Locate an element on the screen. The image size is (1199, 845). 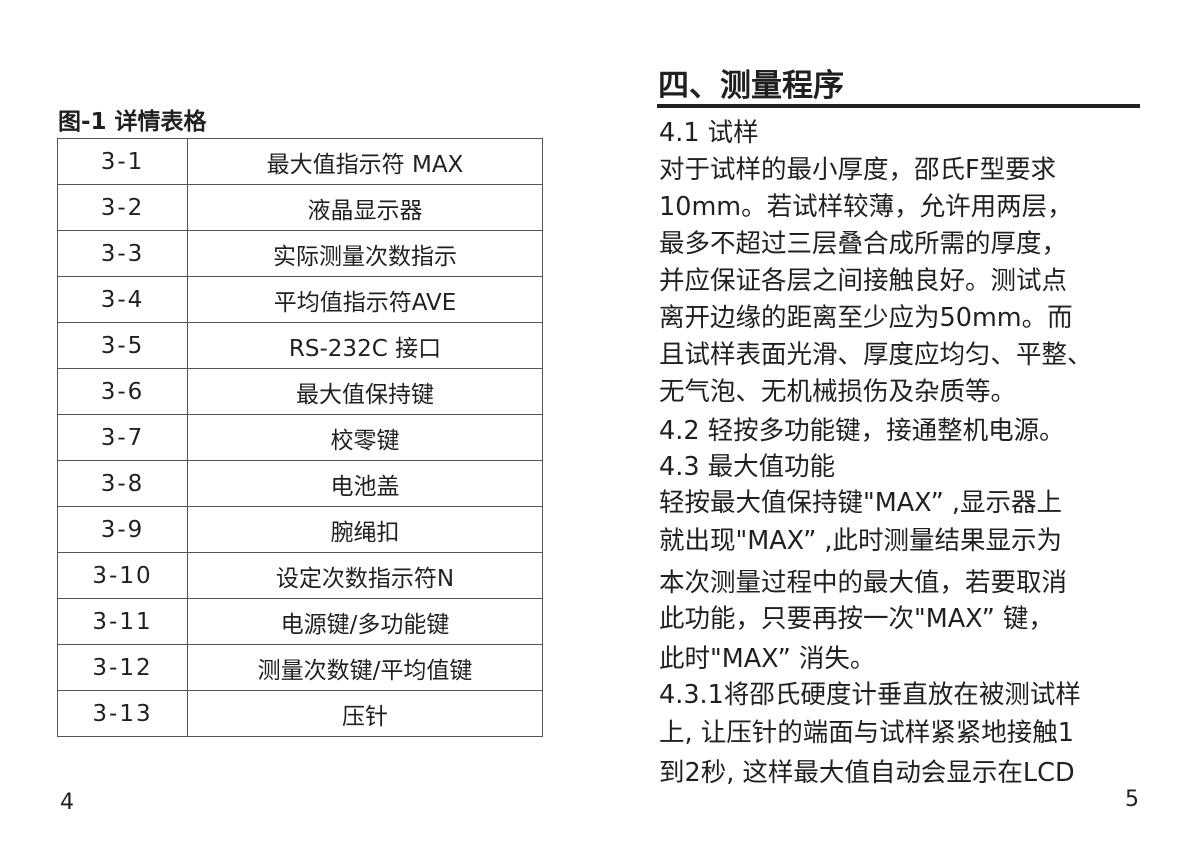
body-text-line: 到2秒, 这样最大值自动会显示在LCD is located at coordinates (867, 773).